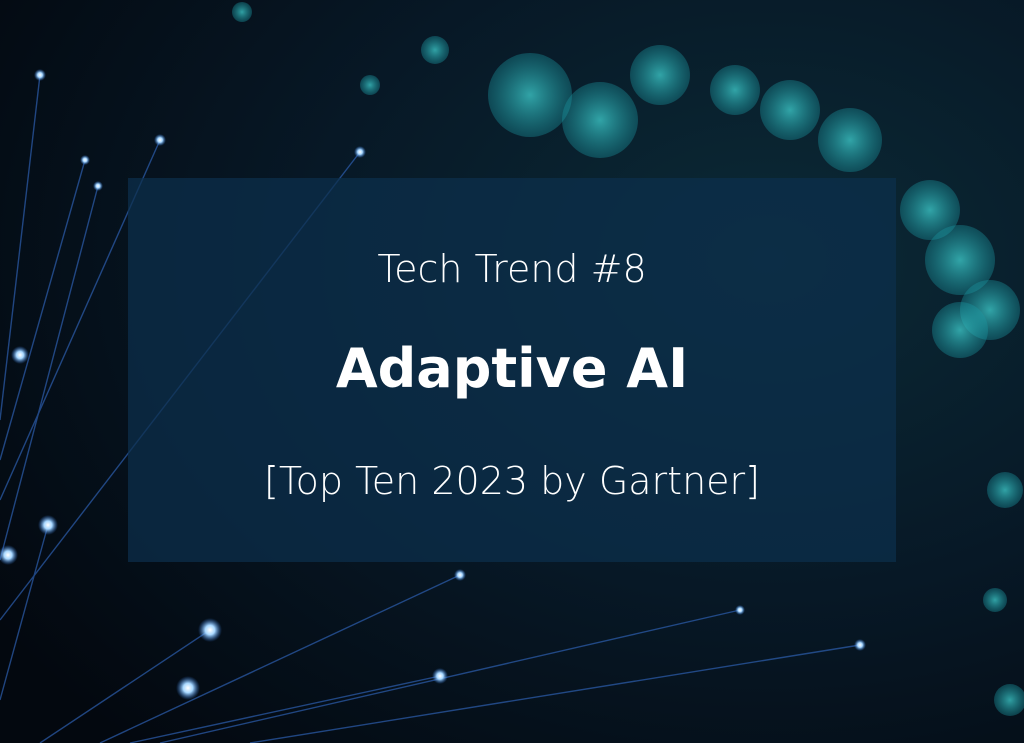  Describe the element at coordinates (511, 269) in the screenshot. I see `kicker: Tech Trend #8` at that location.